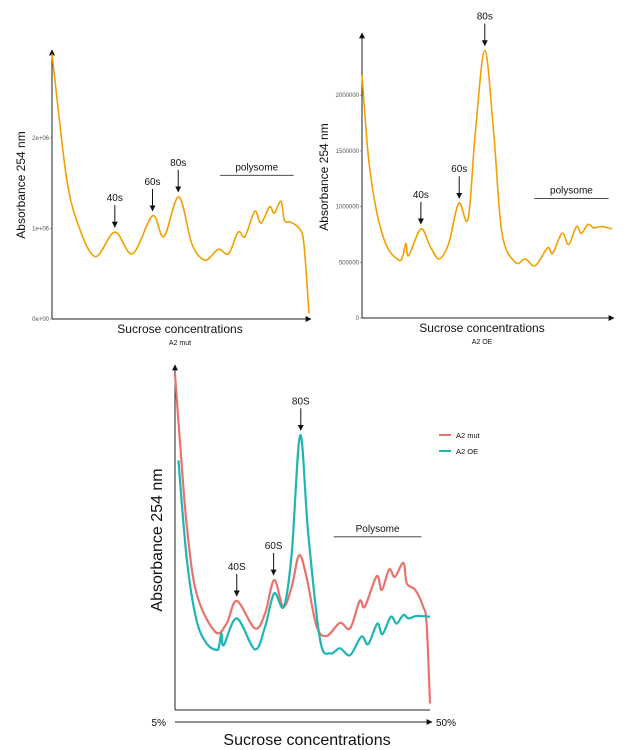 The image size is (634, 750). I want to click on chart-subtitle: A2 OE, so click(482, 342).